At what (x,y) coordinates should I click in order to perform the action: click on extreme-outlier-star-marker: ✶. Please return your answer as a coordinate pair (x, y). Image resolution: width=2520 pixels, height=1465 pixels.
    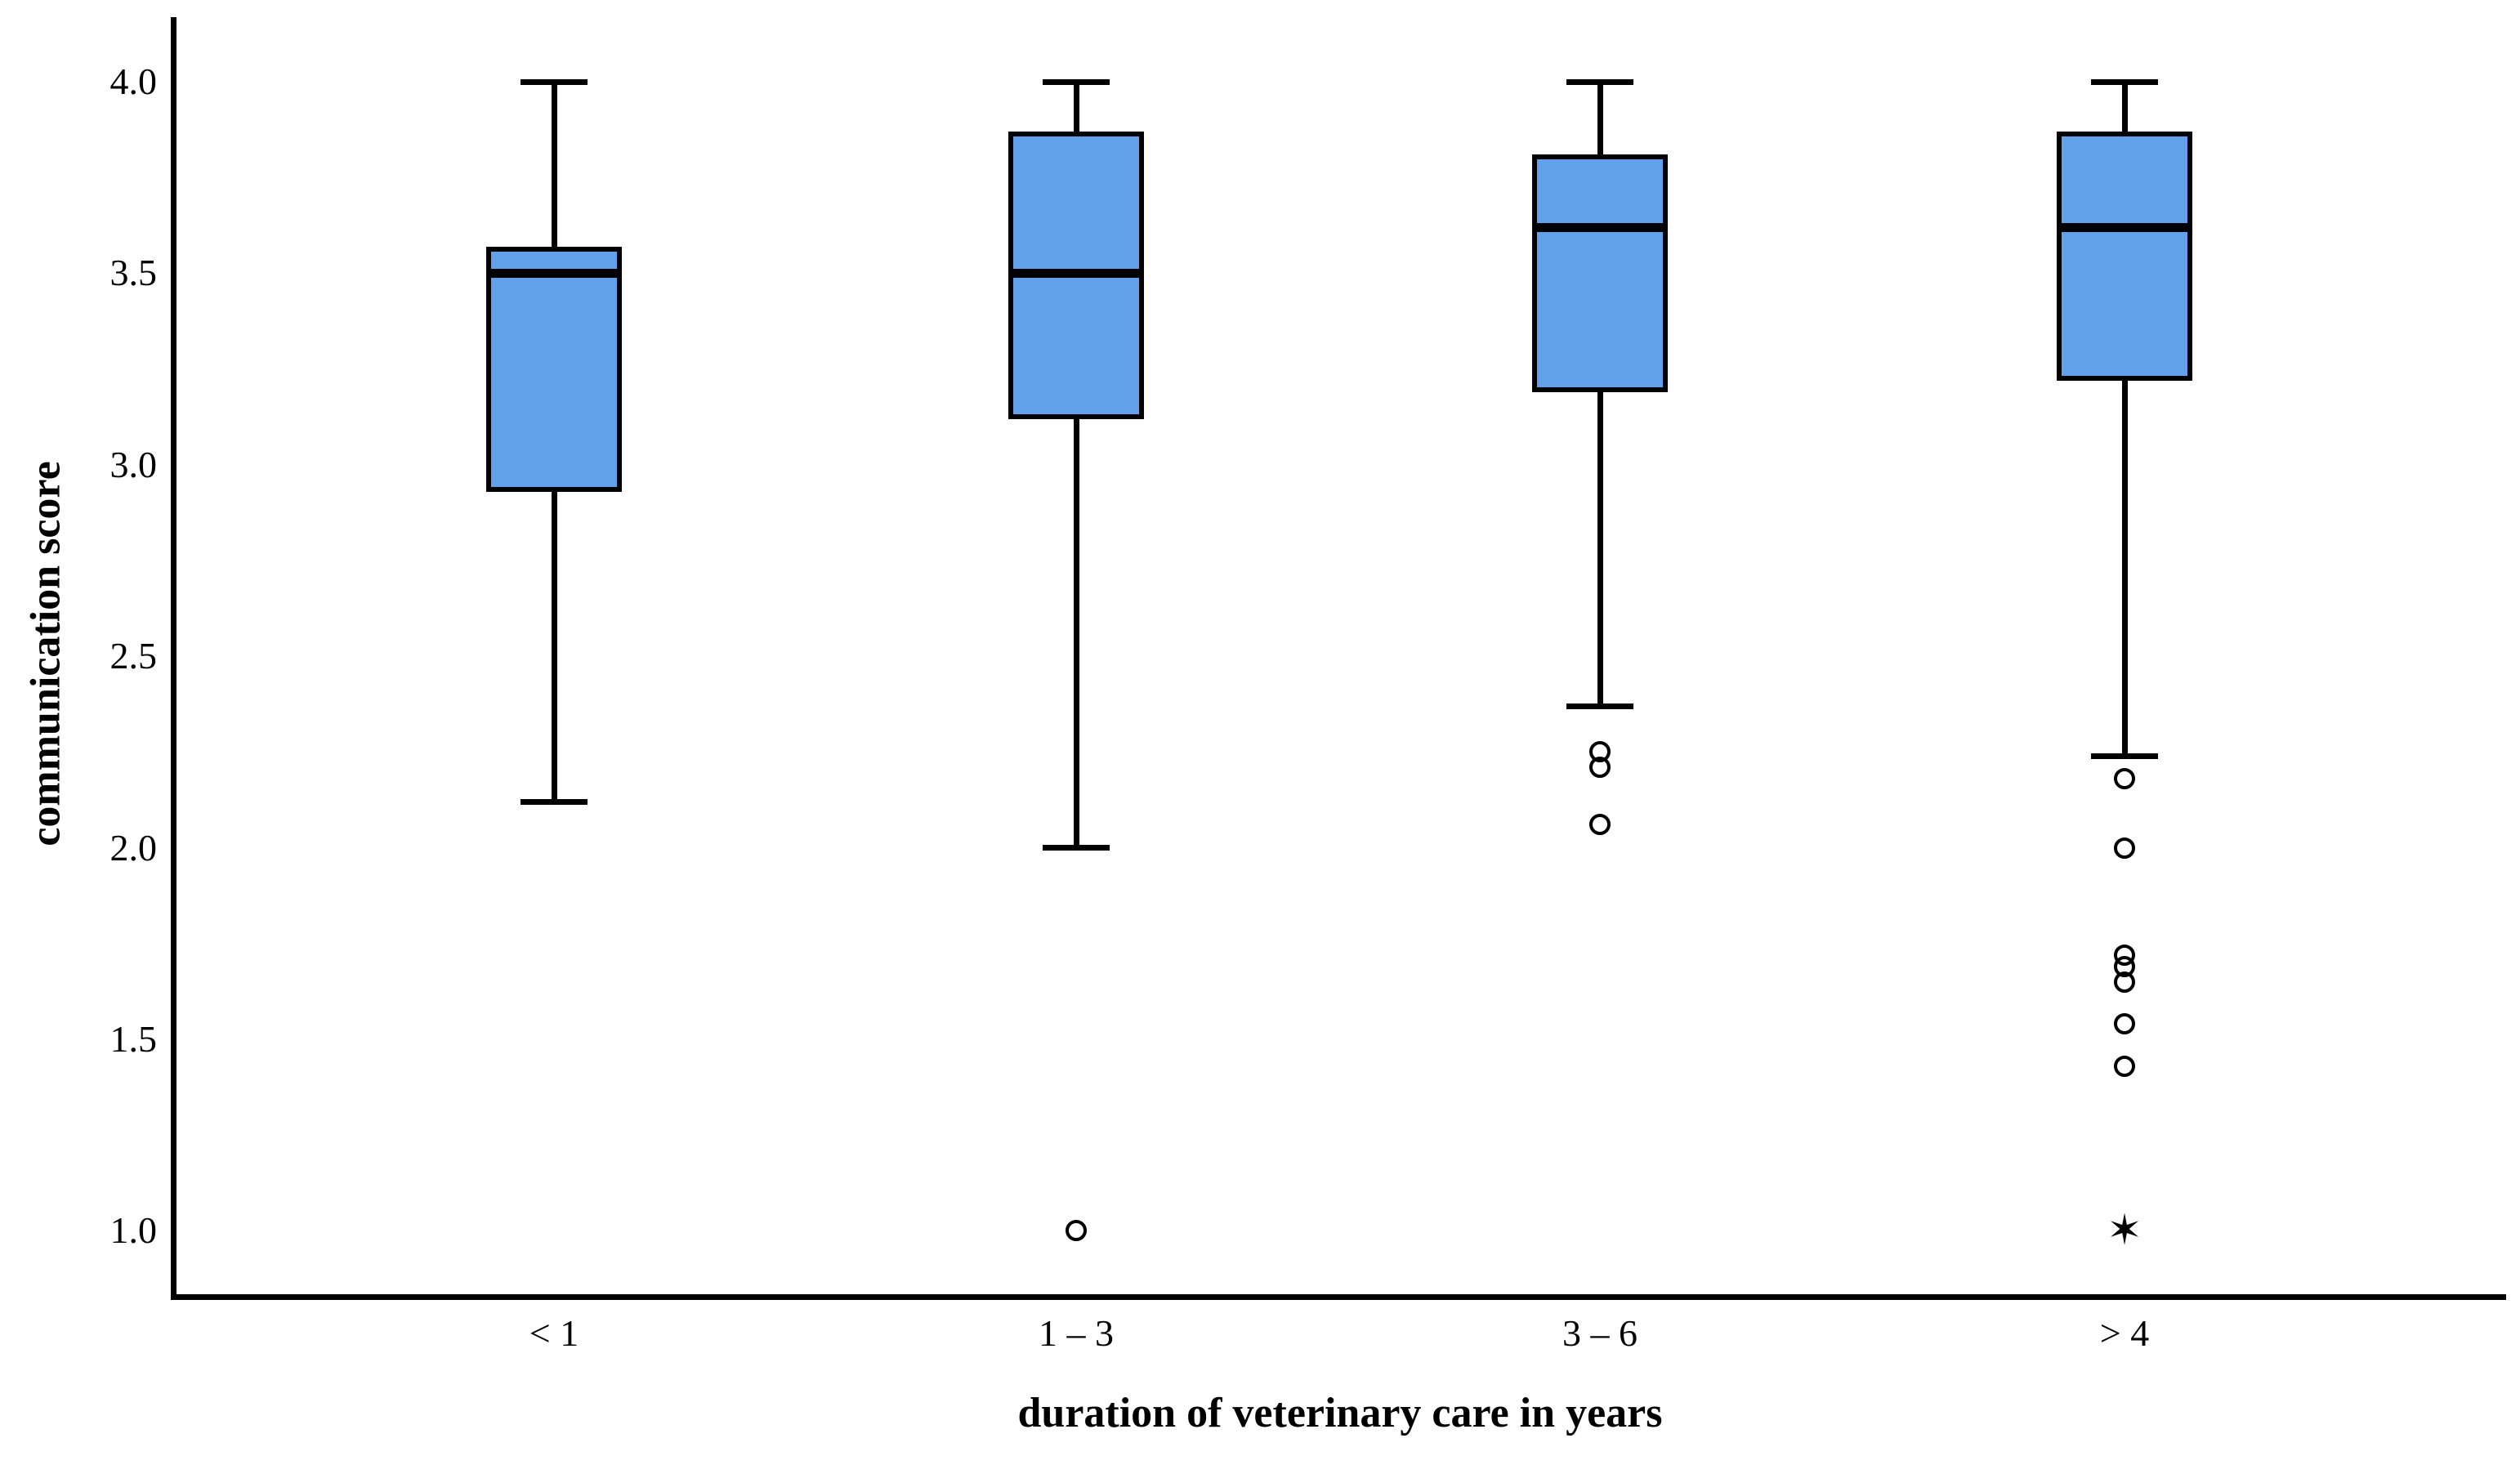
    Looking at the image, I should click on (2124, 1231).